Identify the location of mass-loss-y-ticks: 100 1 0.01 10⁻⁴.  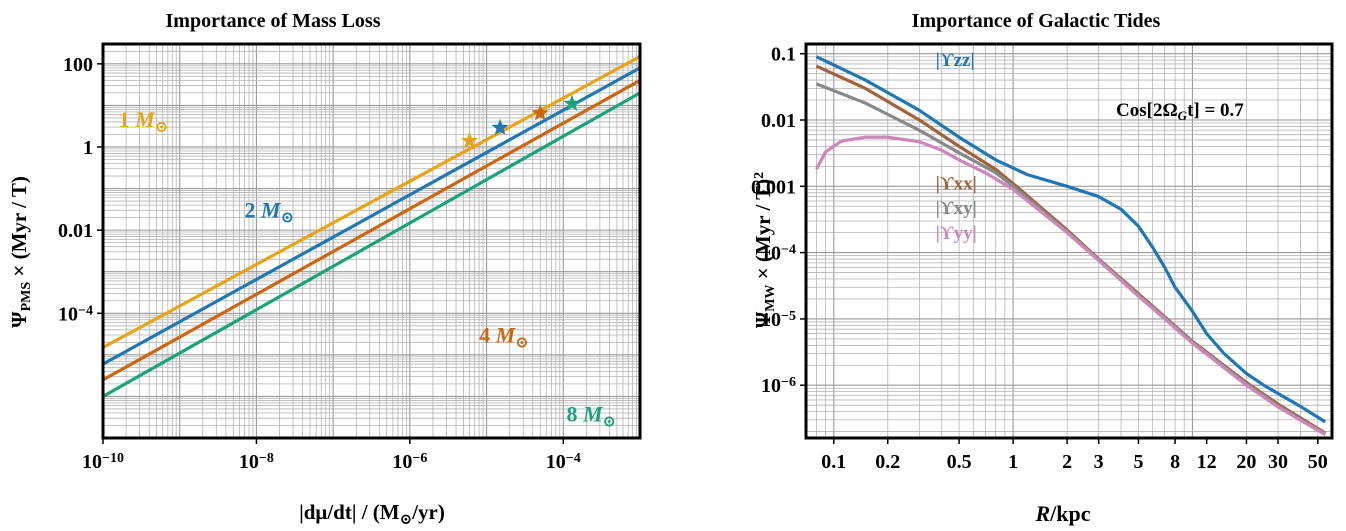
(80, 189).